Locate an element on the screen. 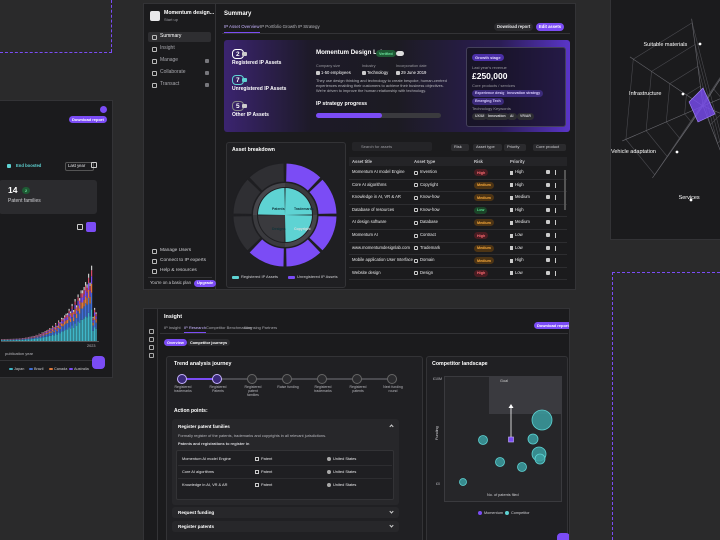 The width and height of the screenshot is (720, 540). tab: IP Insight is located at coordinates (172, 327).